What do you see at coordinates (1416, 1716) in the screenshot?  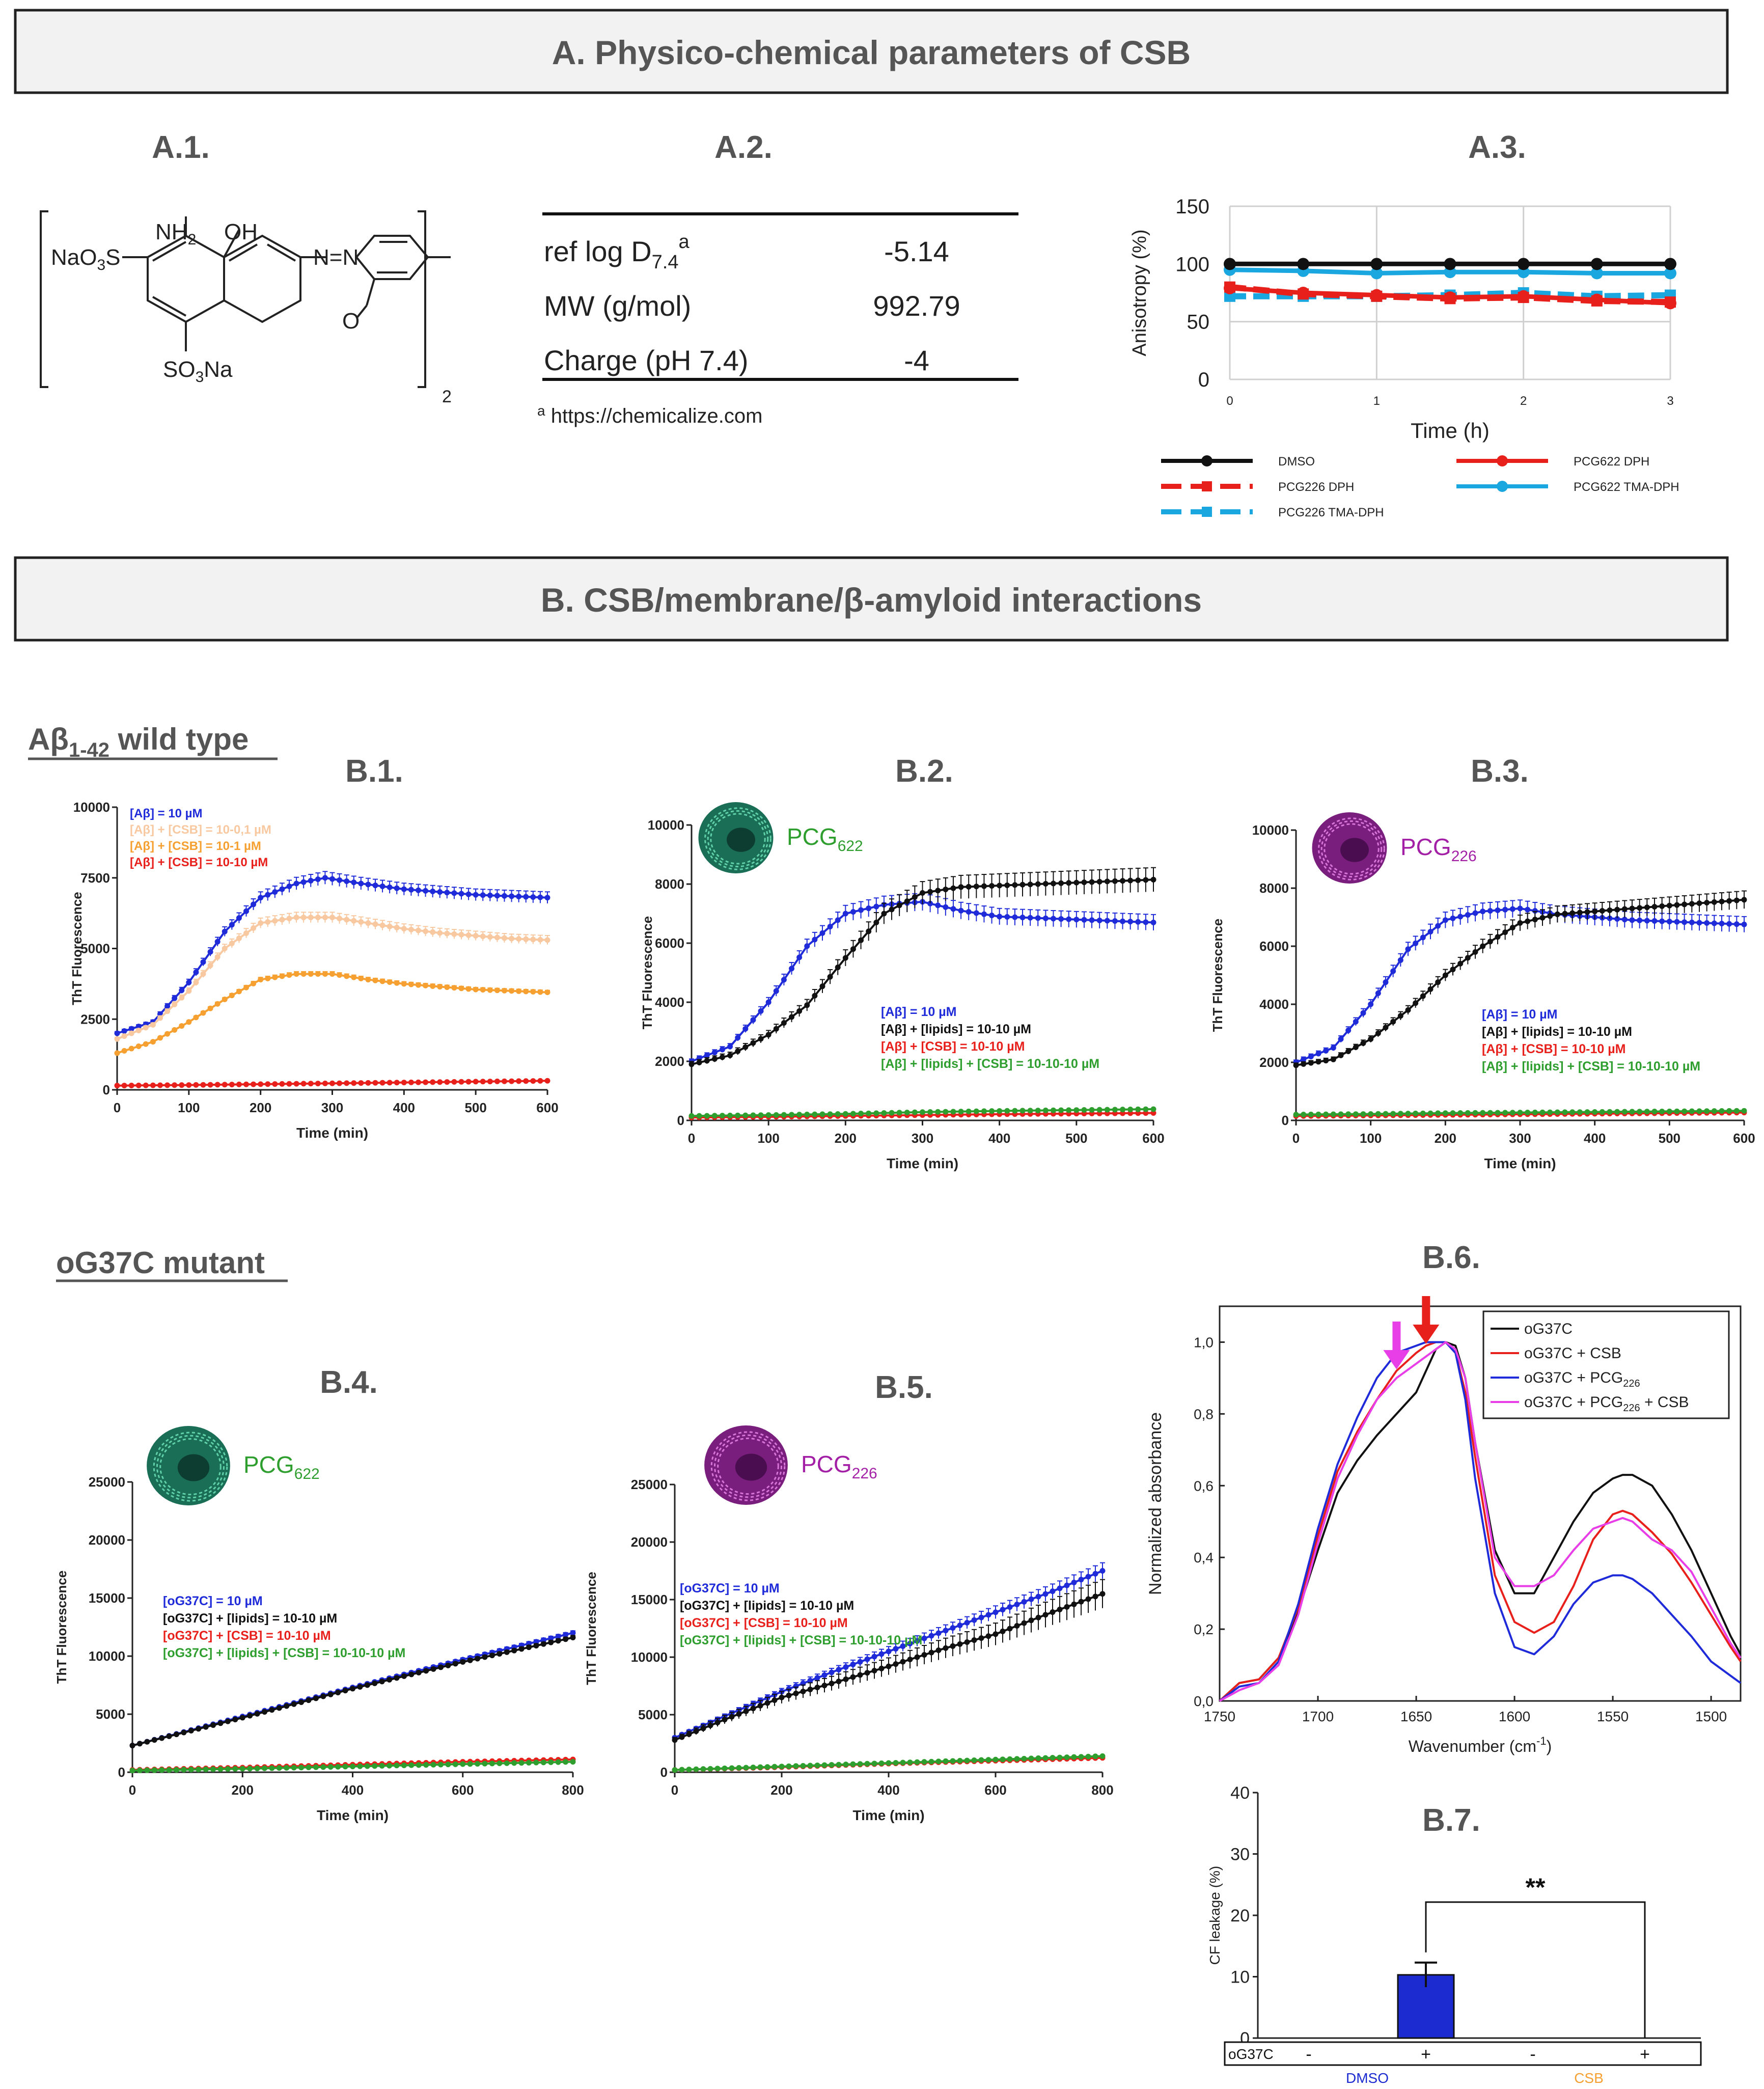 I see `x-tick-label: 1650` at bounding box center [1416, 1716].